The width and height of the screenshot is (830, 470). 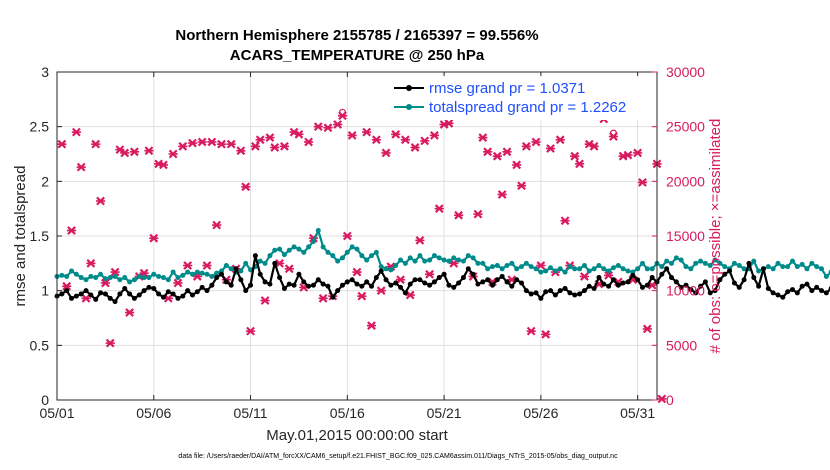 I want to click on legend-spread-label: totalspread grand pr = 1.2262, so click(x=527, y=107).